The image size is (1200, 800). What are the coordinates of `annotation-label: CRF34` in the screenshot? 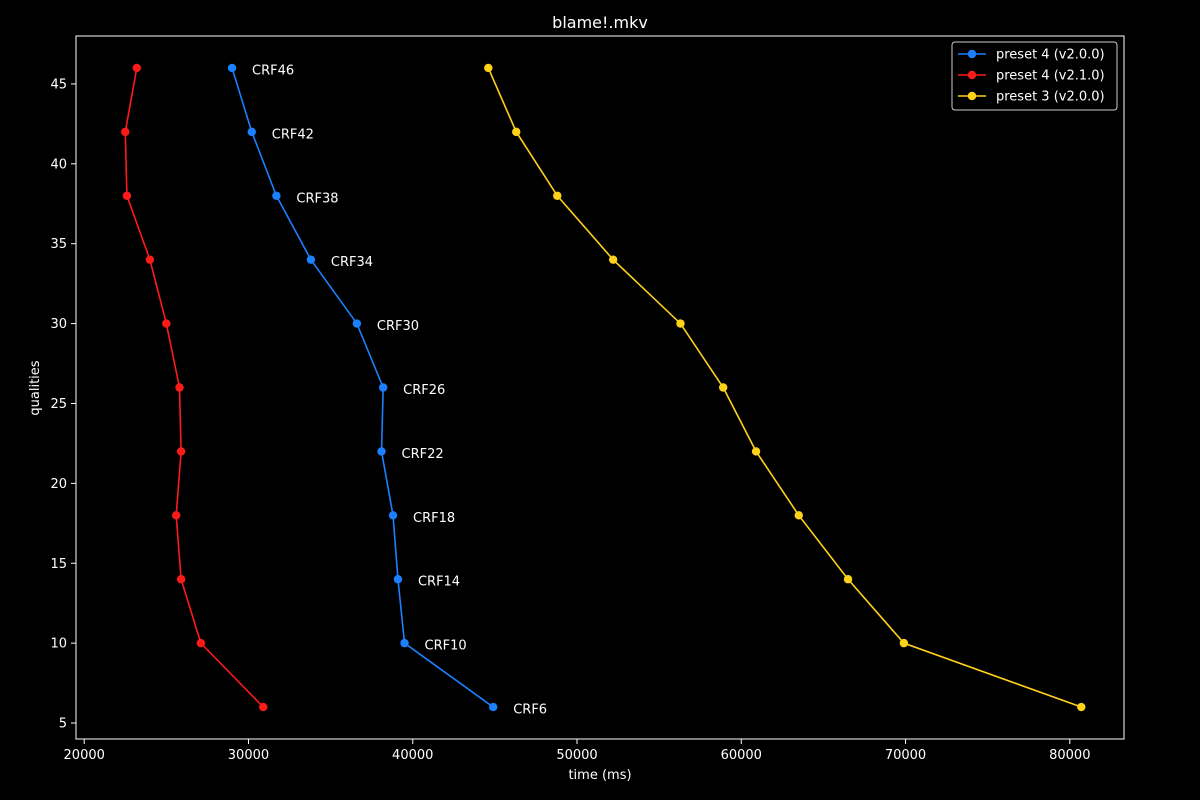 It's located at (352, 262).